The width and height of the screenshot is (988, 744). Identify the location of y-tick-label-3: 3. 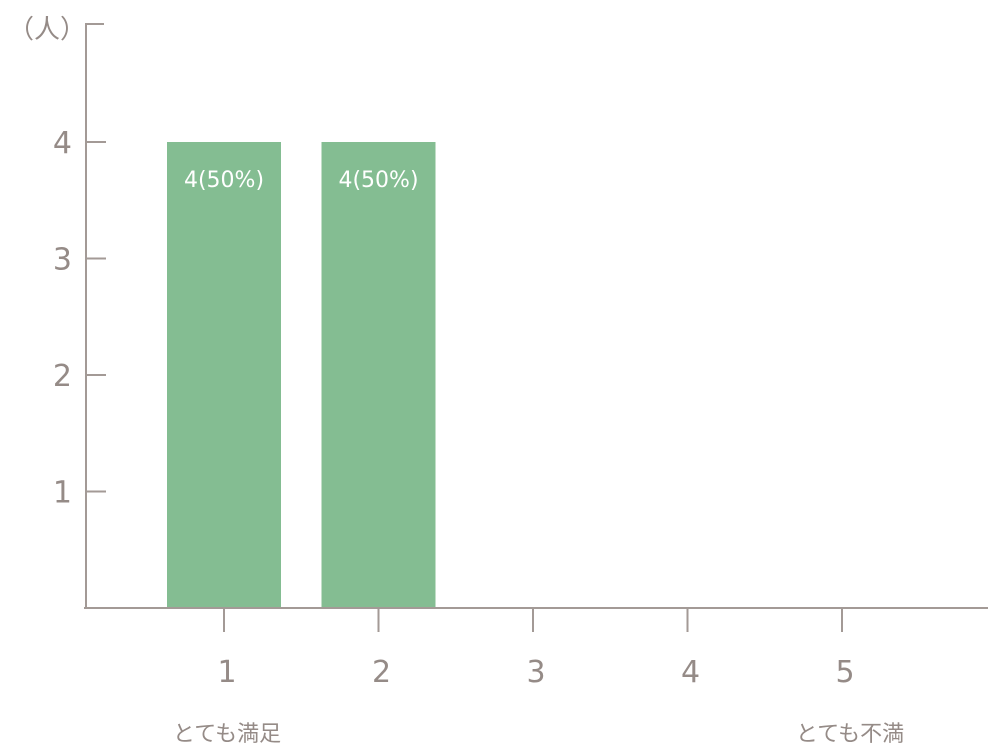
(62, 260).